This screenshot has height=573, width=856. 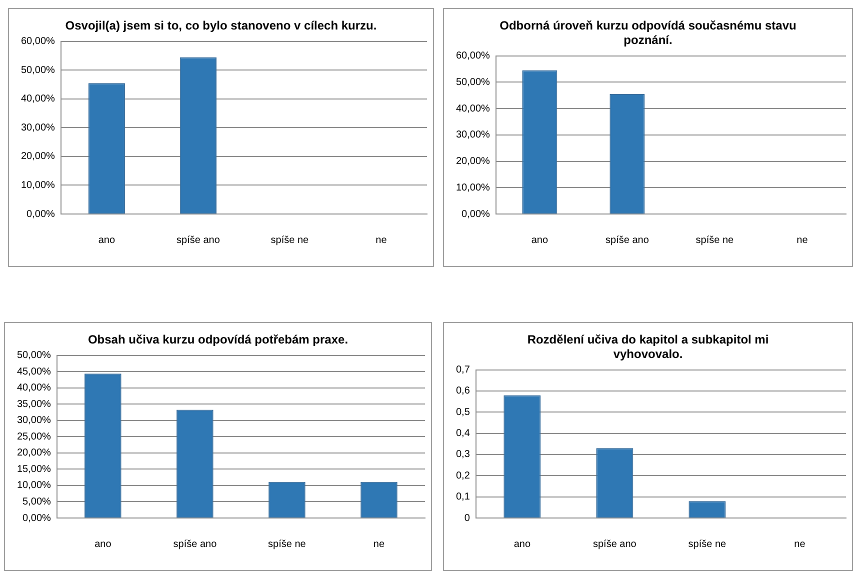 What do you see at coordinates (467, 518) in the screenshot?
I see `y-tick-label: 0` at bounding box center [467, 518].